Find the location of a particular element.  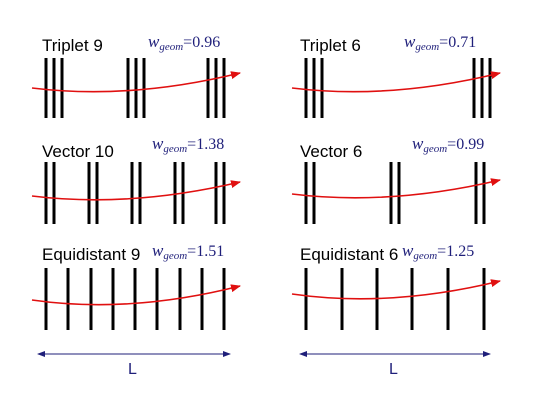

wgeom-label-triplet-9: wgeom=0.96 is located at coordinates (184, 42).